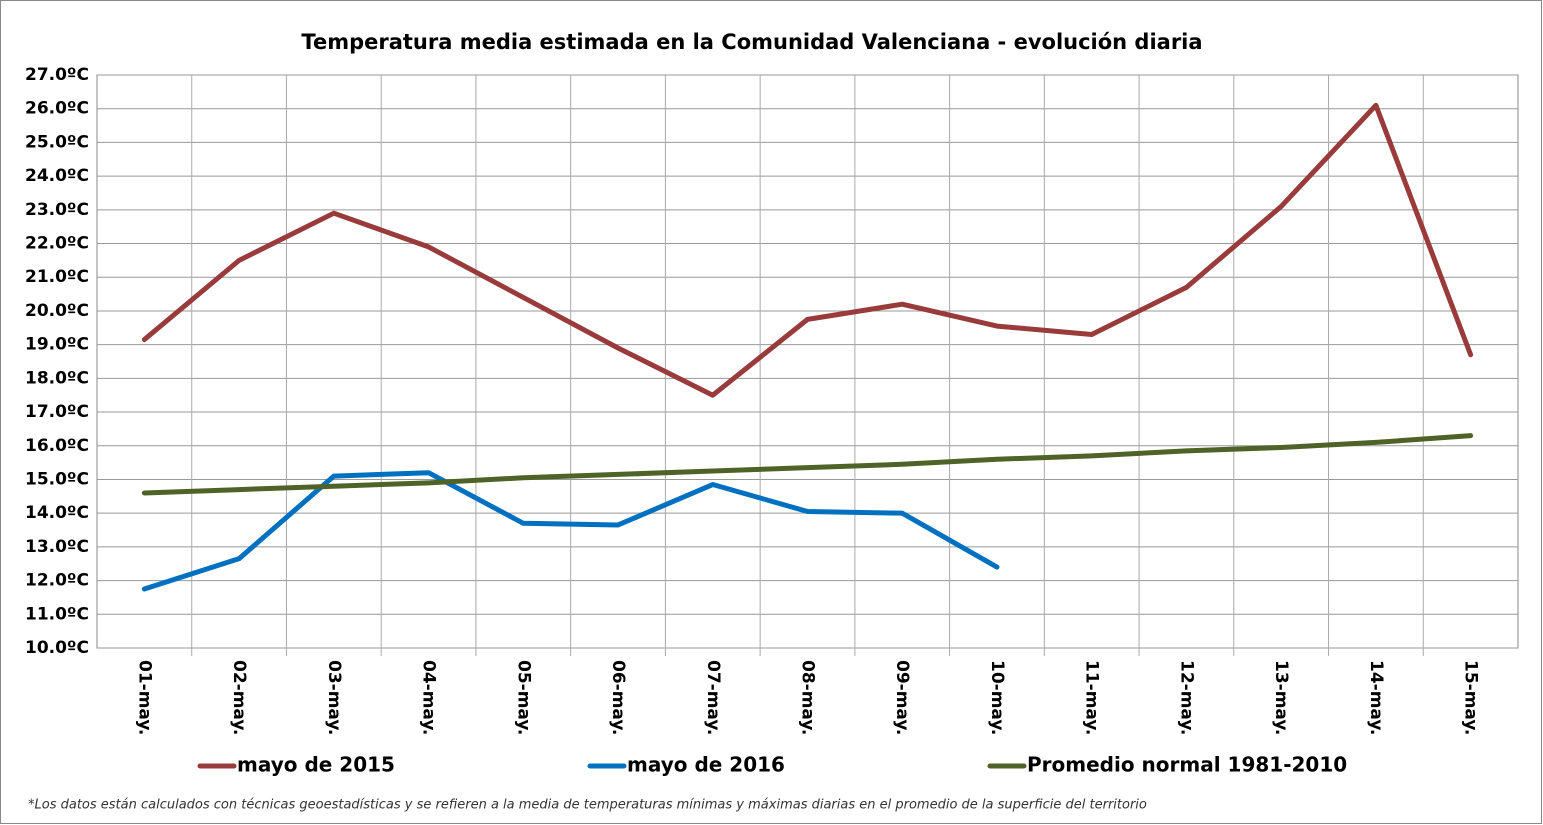  Describe the element at coordinates (57, 648) in the screenshot. I see `y-tick-label: 10.0ºC` at that location.